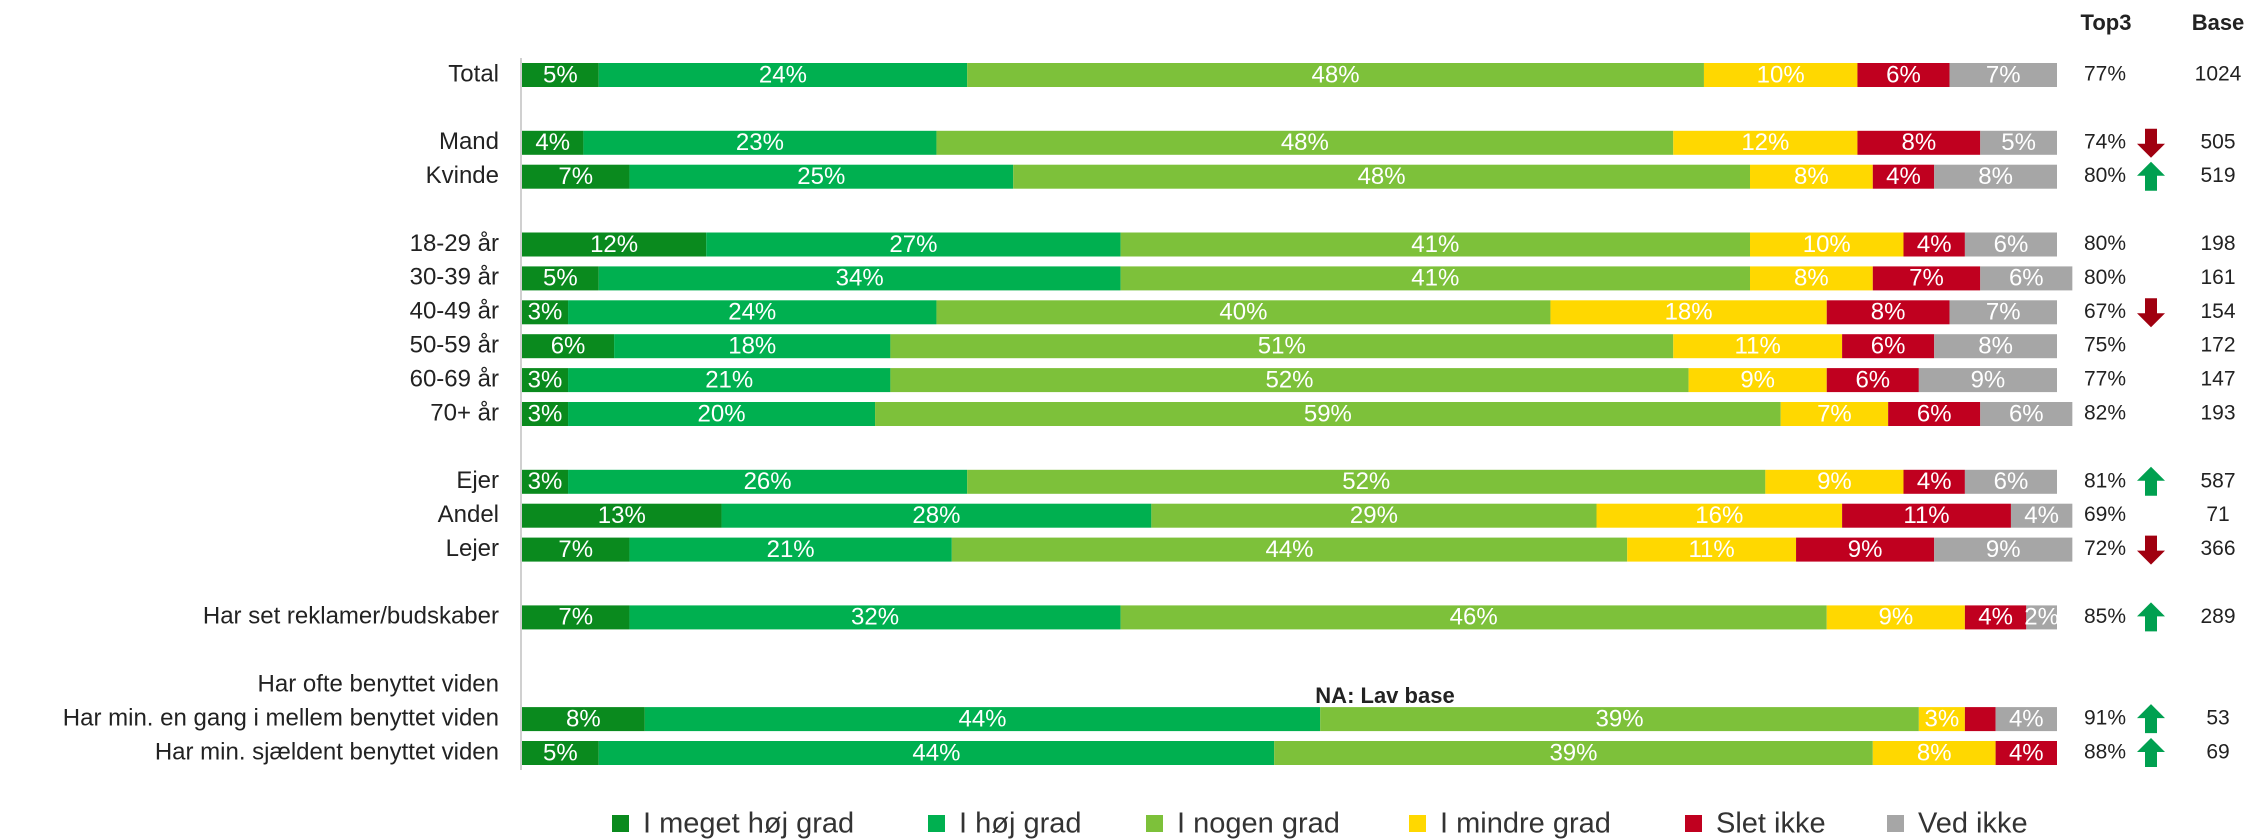  I want to click on base-value: 505, so click(2217, 141).